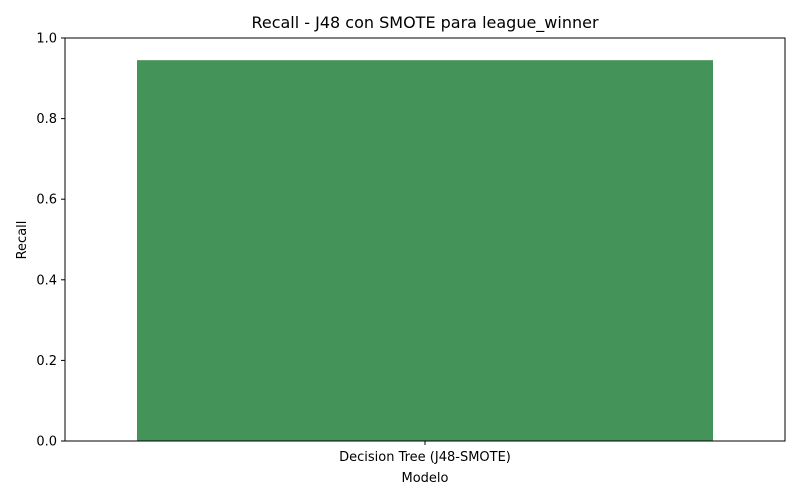 This screenshot has width=800, height=500. Describe the element at coordinates (50, 241) in the screenshot. I see `y-axis: 0.0 0.2 0.4 0.6 0.8 1.0` at that location.